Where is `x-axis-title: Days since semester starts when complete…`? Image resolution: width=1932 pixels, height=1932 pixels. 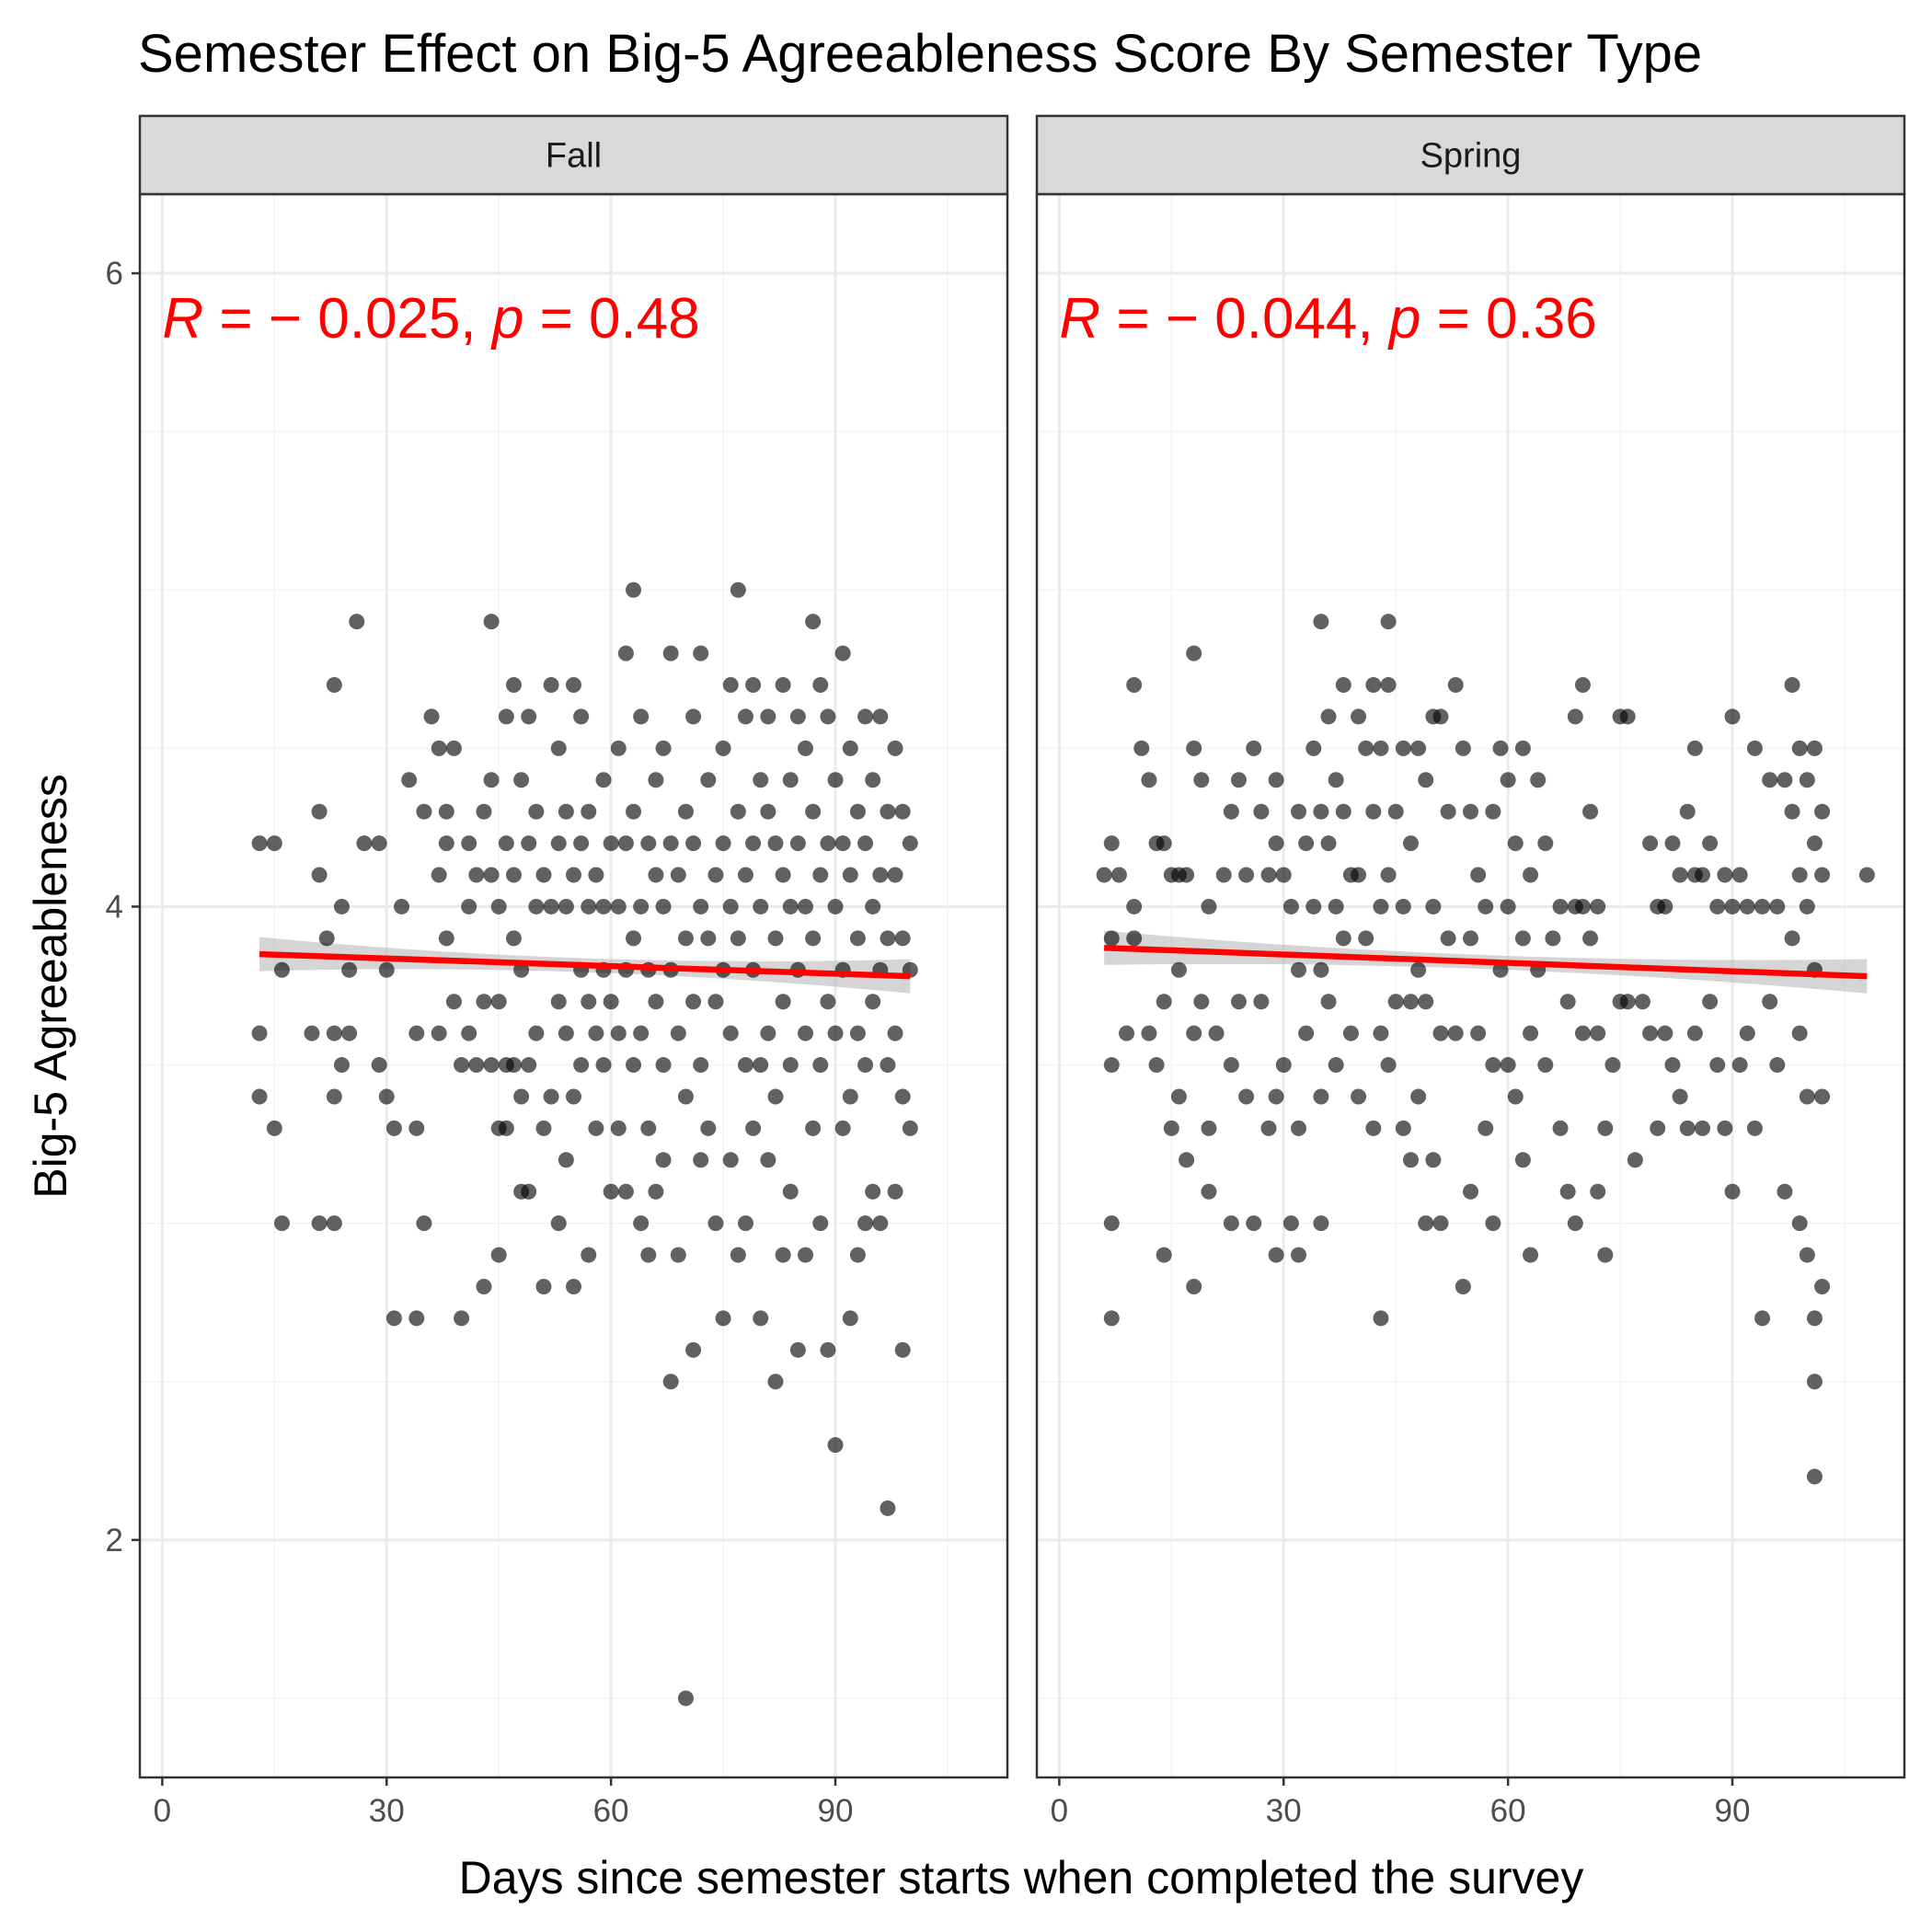
x-axis-title: Days since semester starts when complete… is located at coordinates (1021, 1877).